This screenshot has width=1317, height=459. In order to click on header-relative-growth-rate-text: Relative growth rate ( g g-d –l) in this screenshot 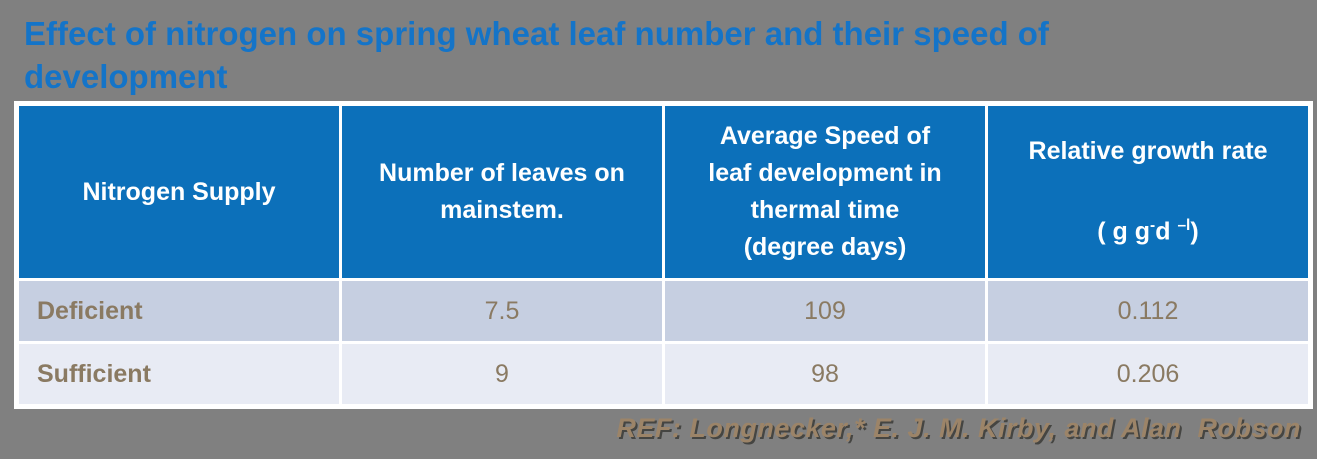, I will do `click(1148, 191)`.